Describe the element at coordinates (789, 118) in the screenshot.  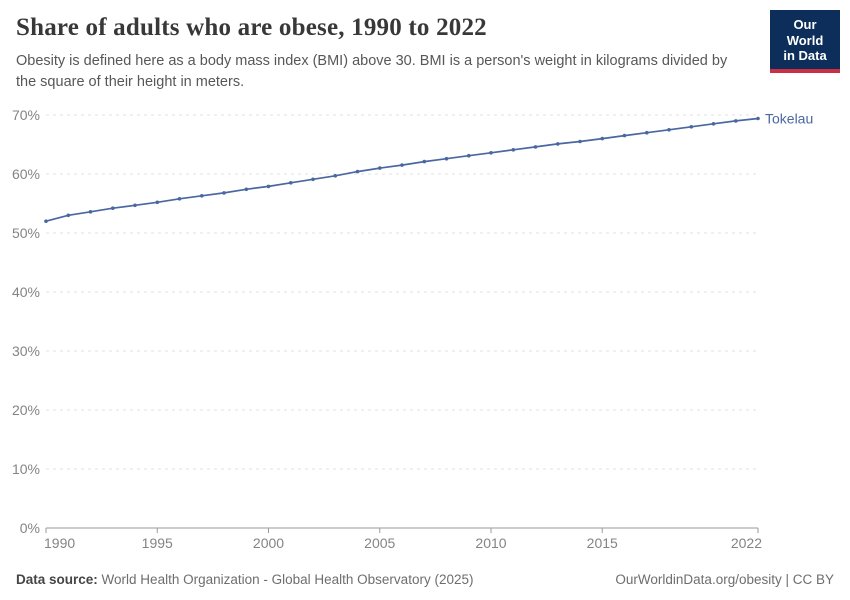
I see `series-end-label: Tokelau` at that location.